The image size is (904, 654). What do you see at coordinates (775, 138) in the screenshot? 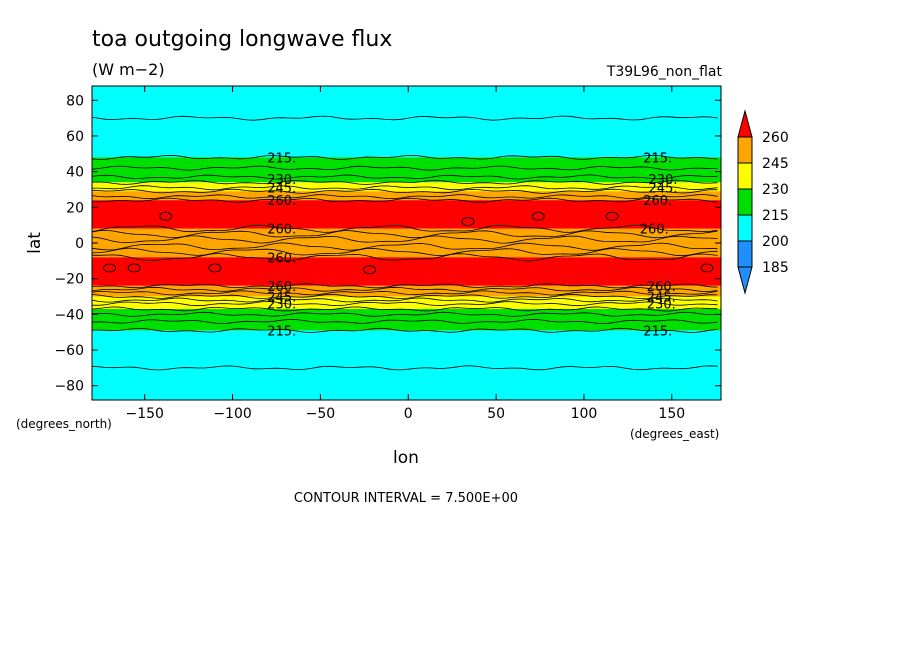
I see `colorbar-label: 260` at bounding box center [775, 138].